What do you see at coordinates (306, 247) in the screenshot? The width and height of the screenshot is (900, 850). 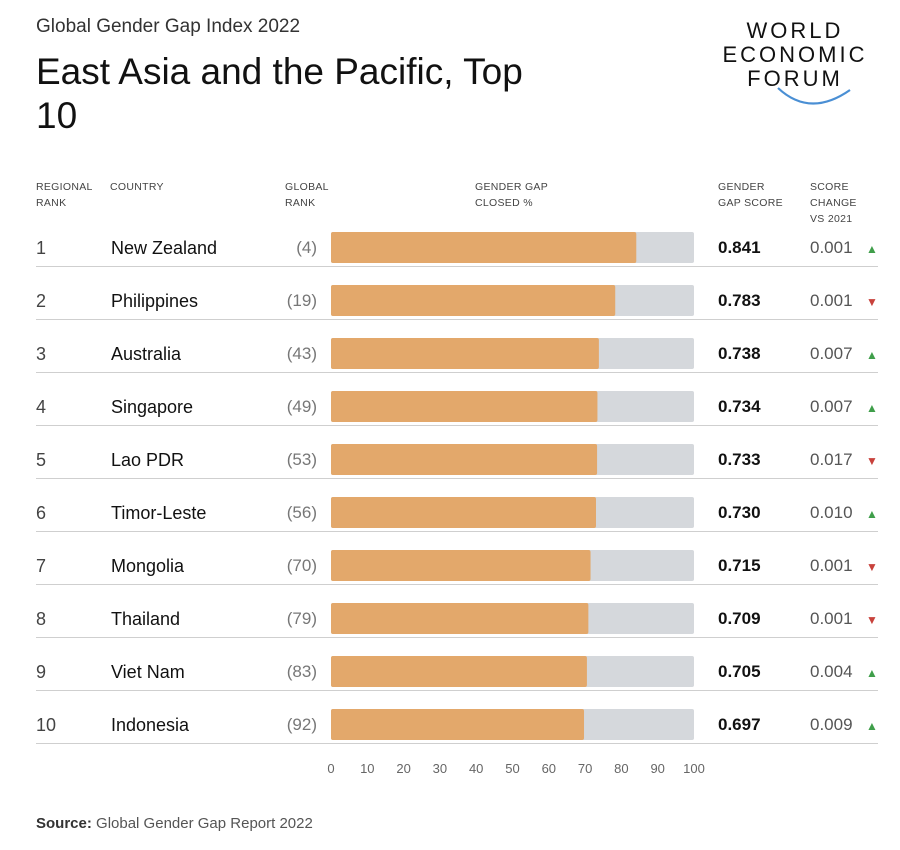 I see `global-rank: (4)` at bounding box center [306, 247].